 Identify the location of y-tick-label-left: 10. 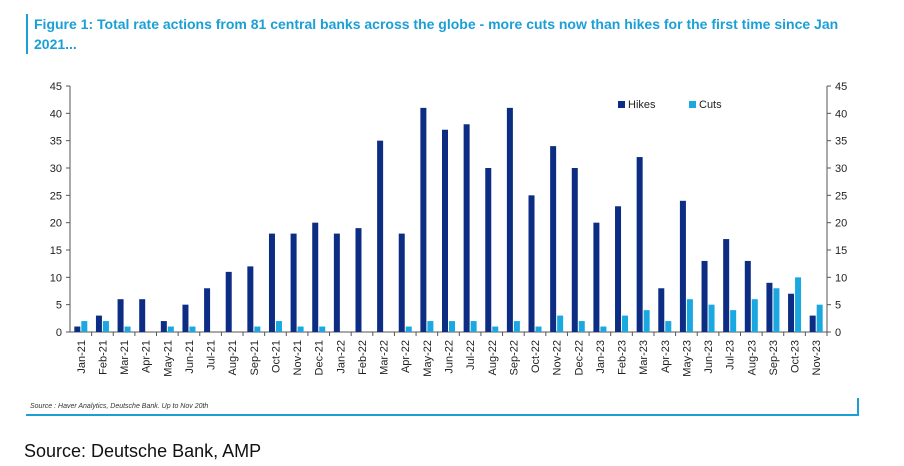
(56, 278).